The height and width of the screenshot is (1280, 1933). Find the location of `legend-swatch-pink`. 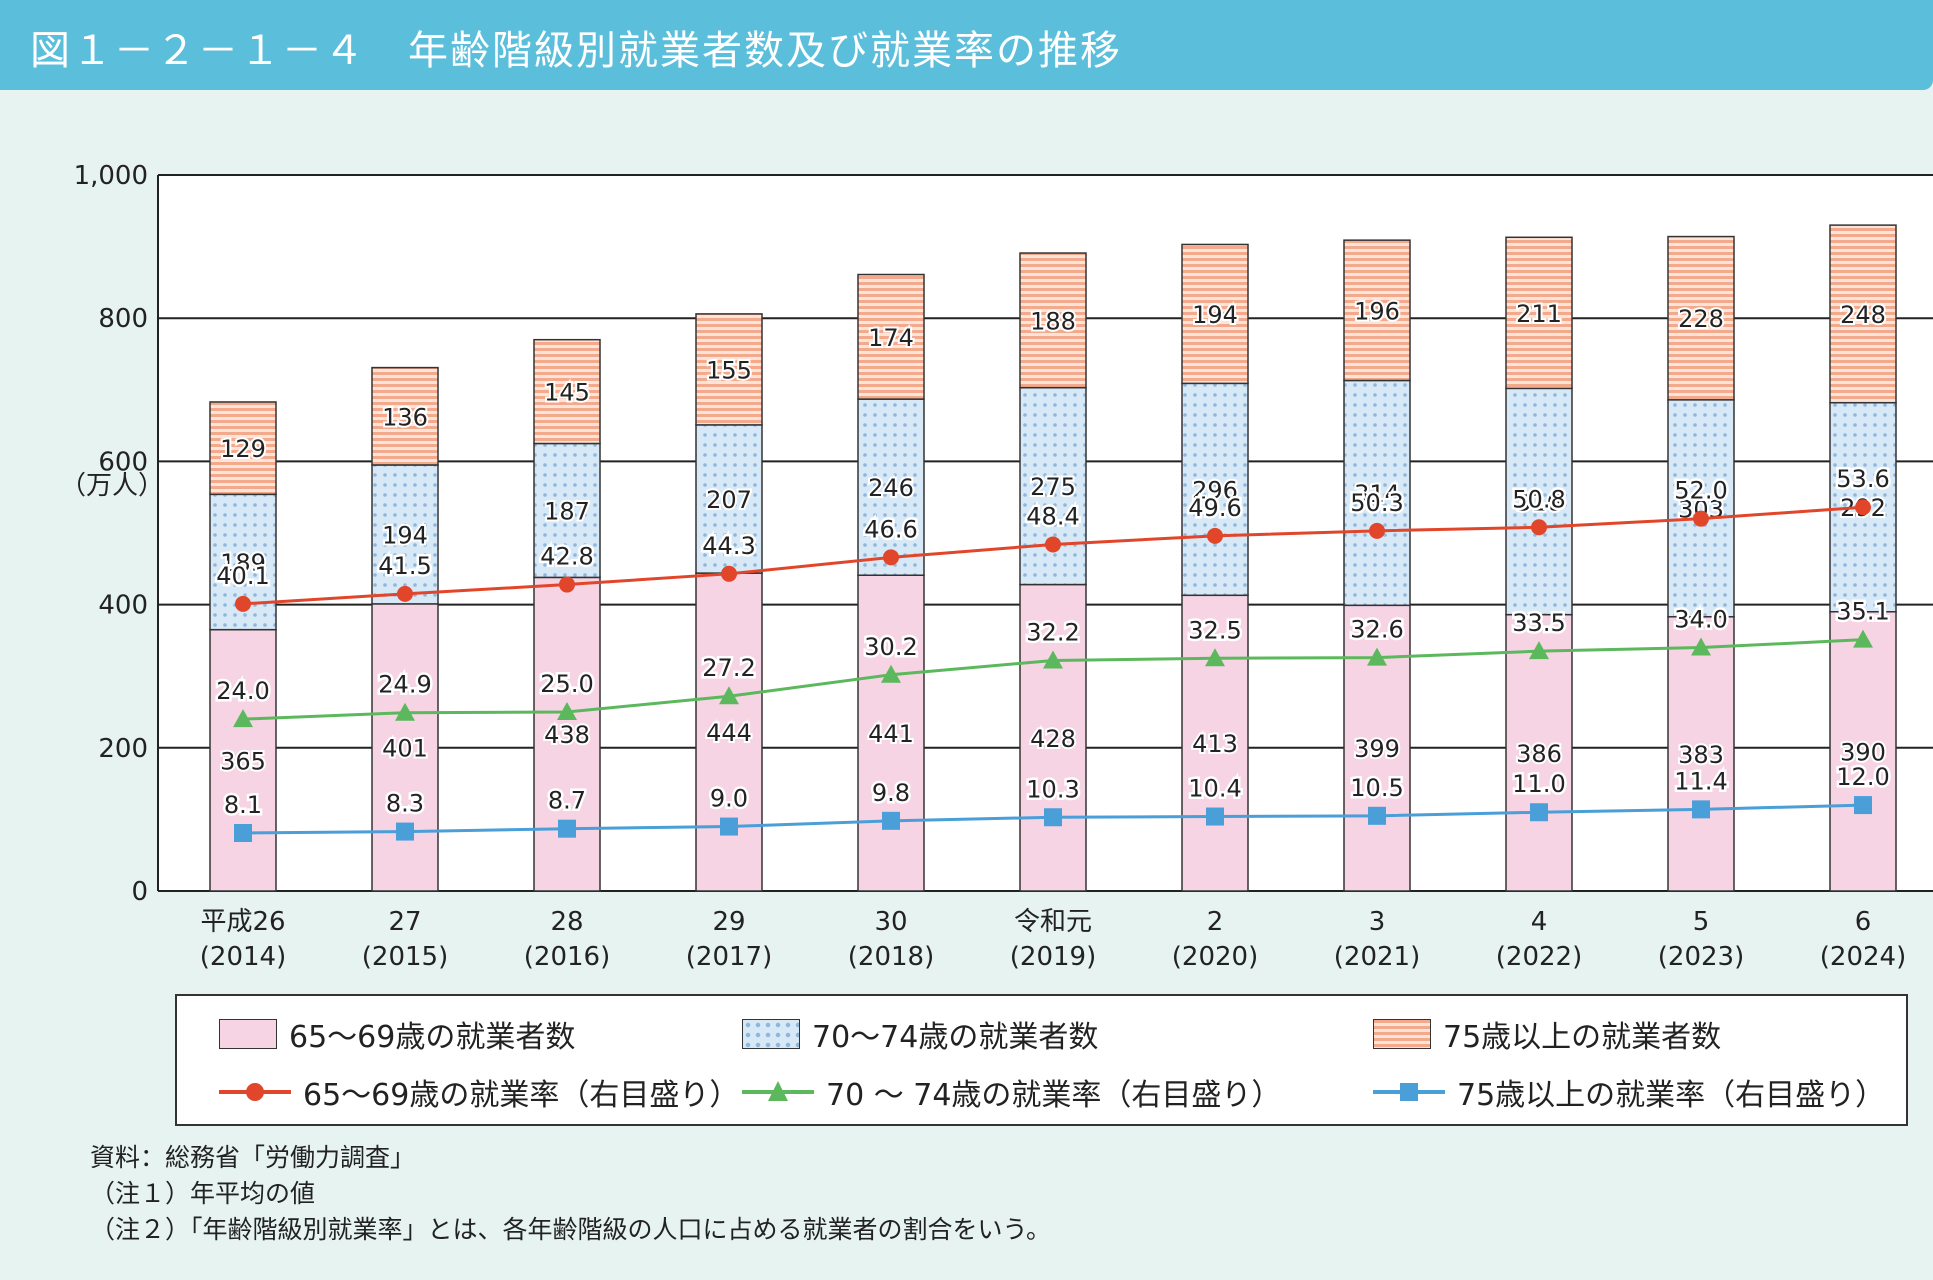

legend-swatch-pink is located at coordinates (248, 1034).